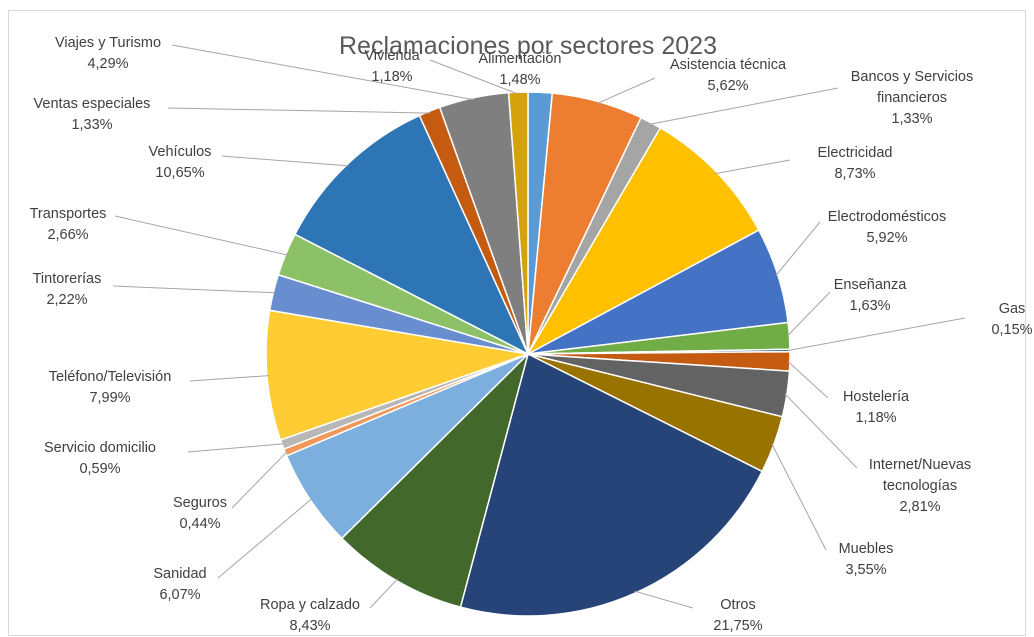 This screenshot has height=637, width=1034. I want to click on slice-value-label: 0,59%, so click(99, 469).